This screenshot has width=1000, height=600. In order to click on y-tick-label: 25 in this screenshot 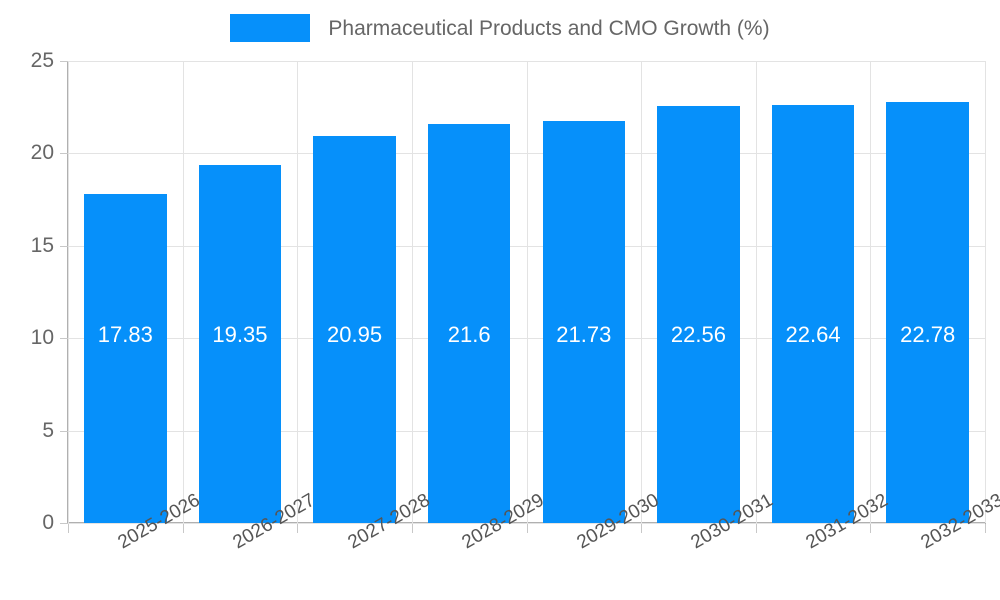, I will do `click(42, 60)`.